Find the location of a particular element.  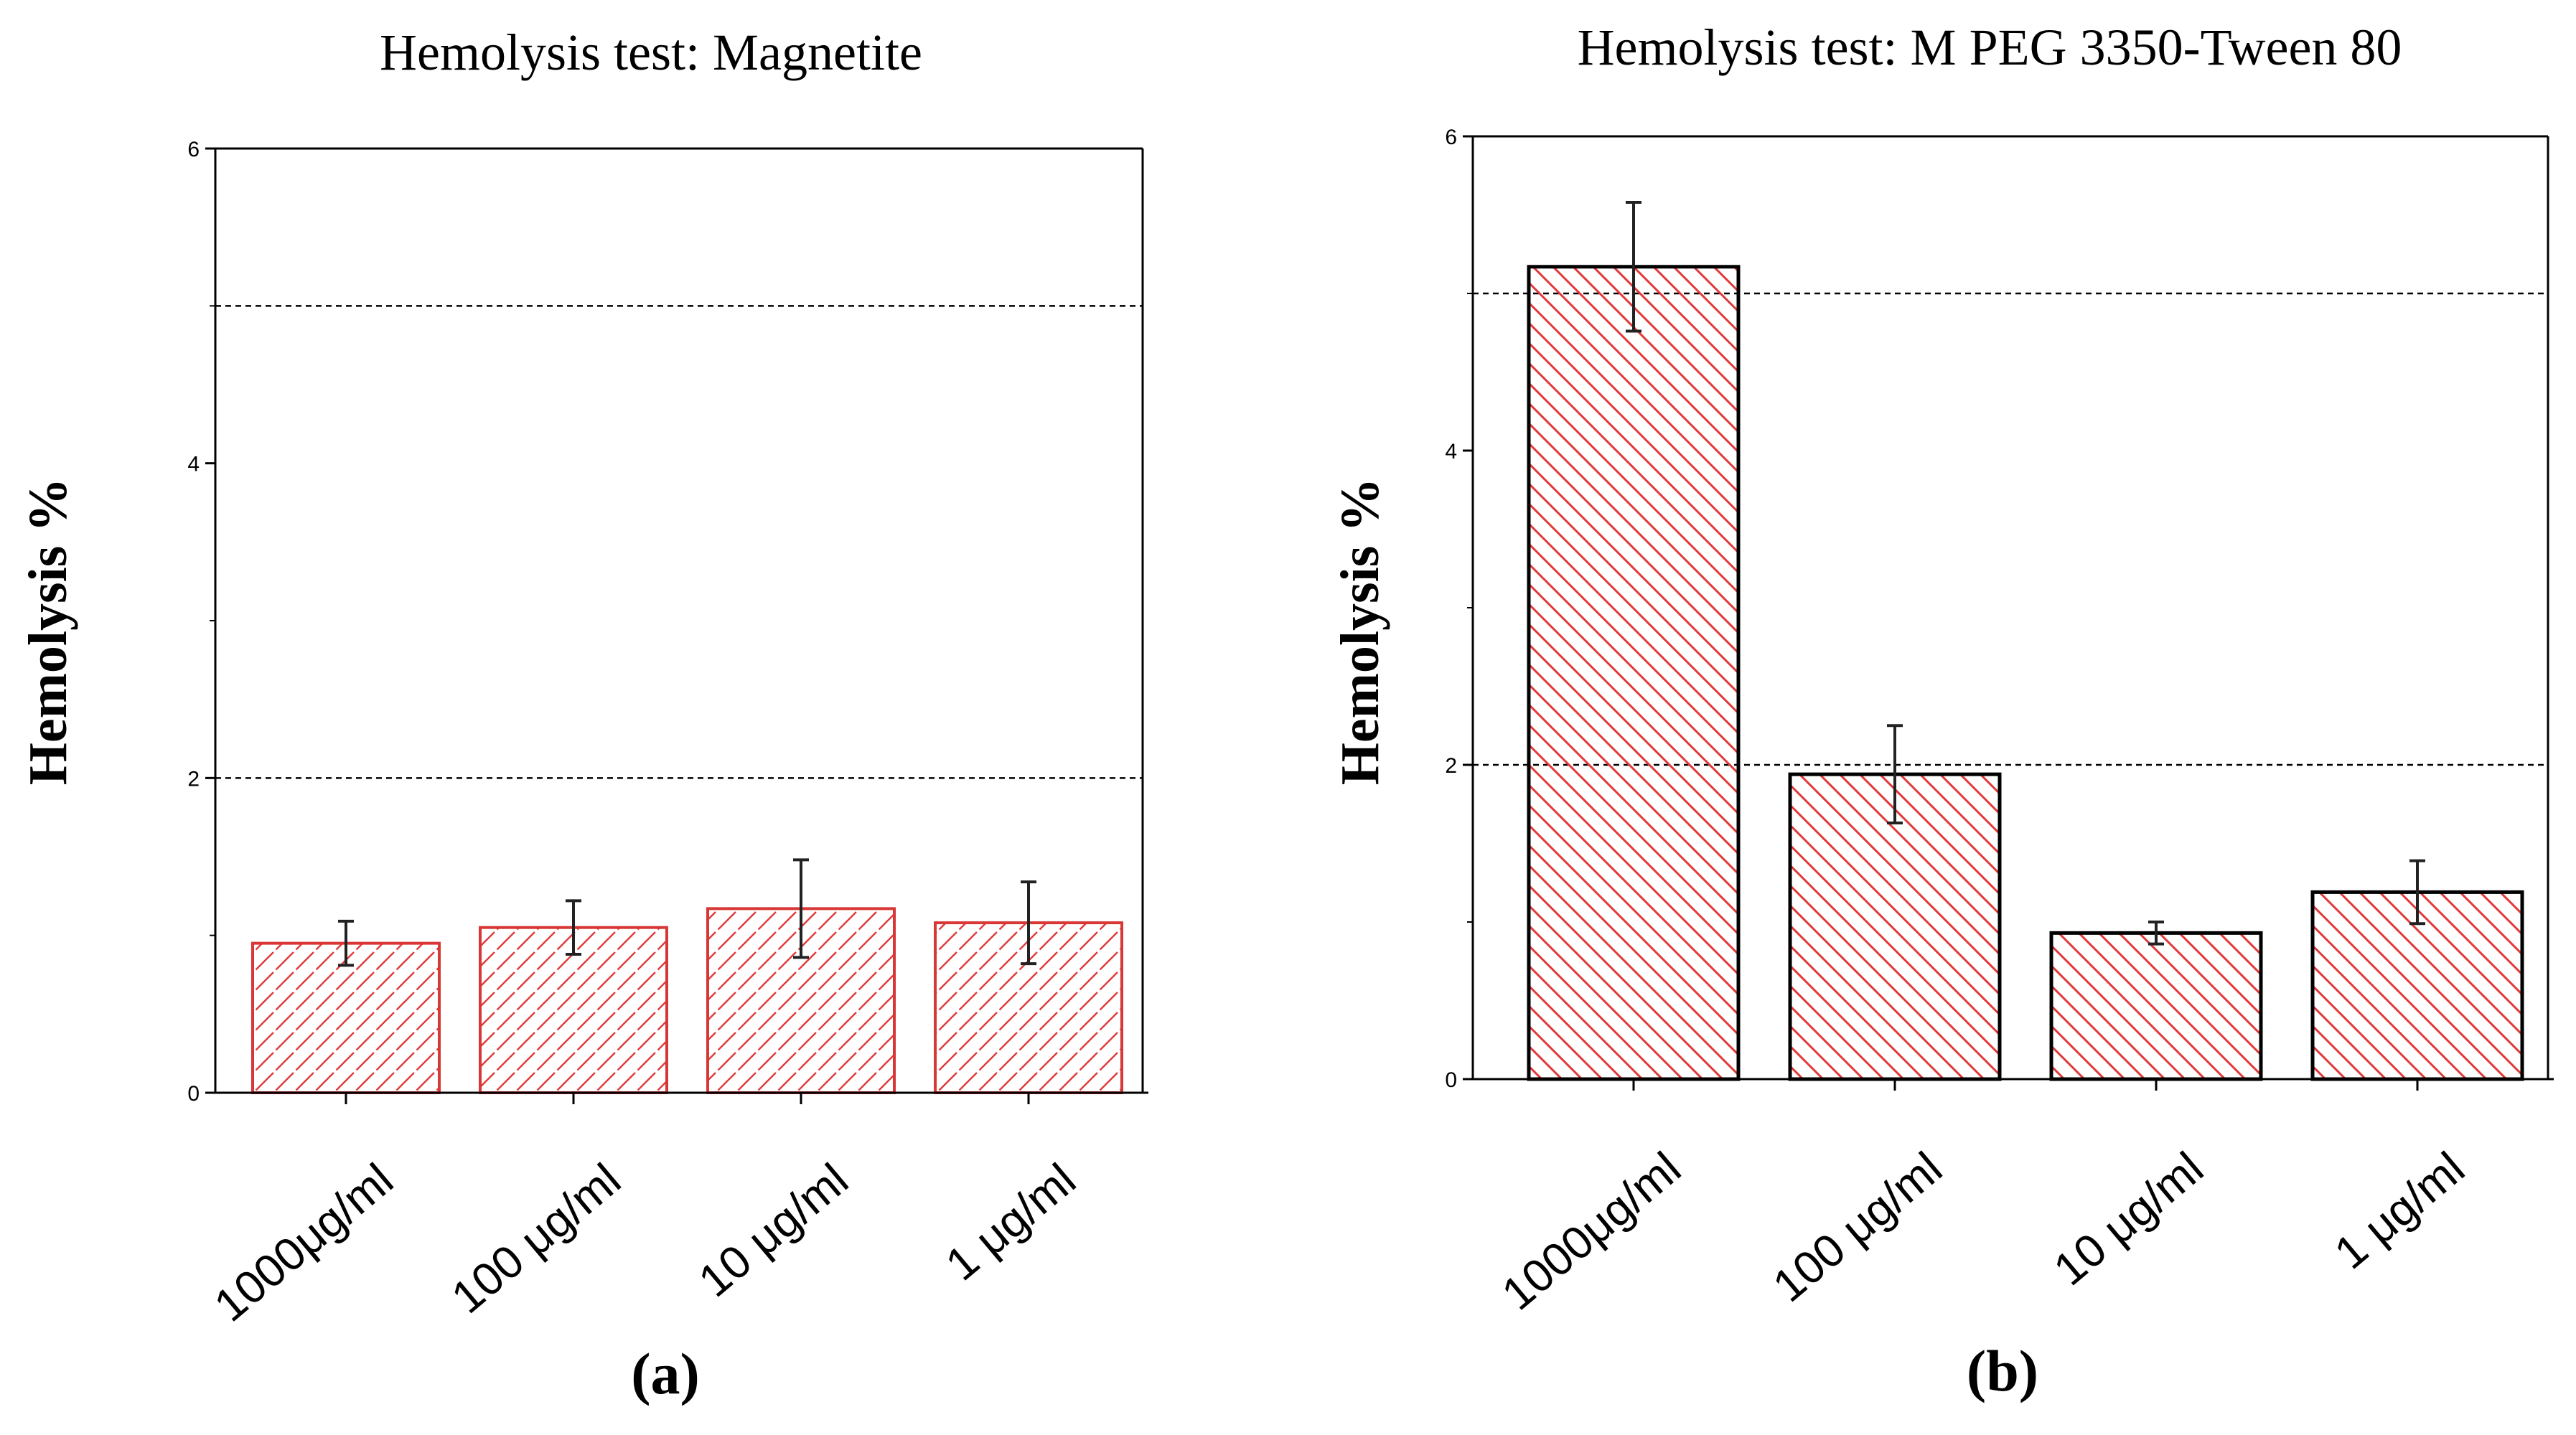

panel-a-y-tick-label-6: 6 is located at coordinates (194, 150).